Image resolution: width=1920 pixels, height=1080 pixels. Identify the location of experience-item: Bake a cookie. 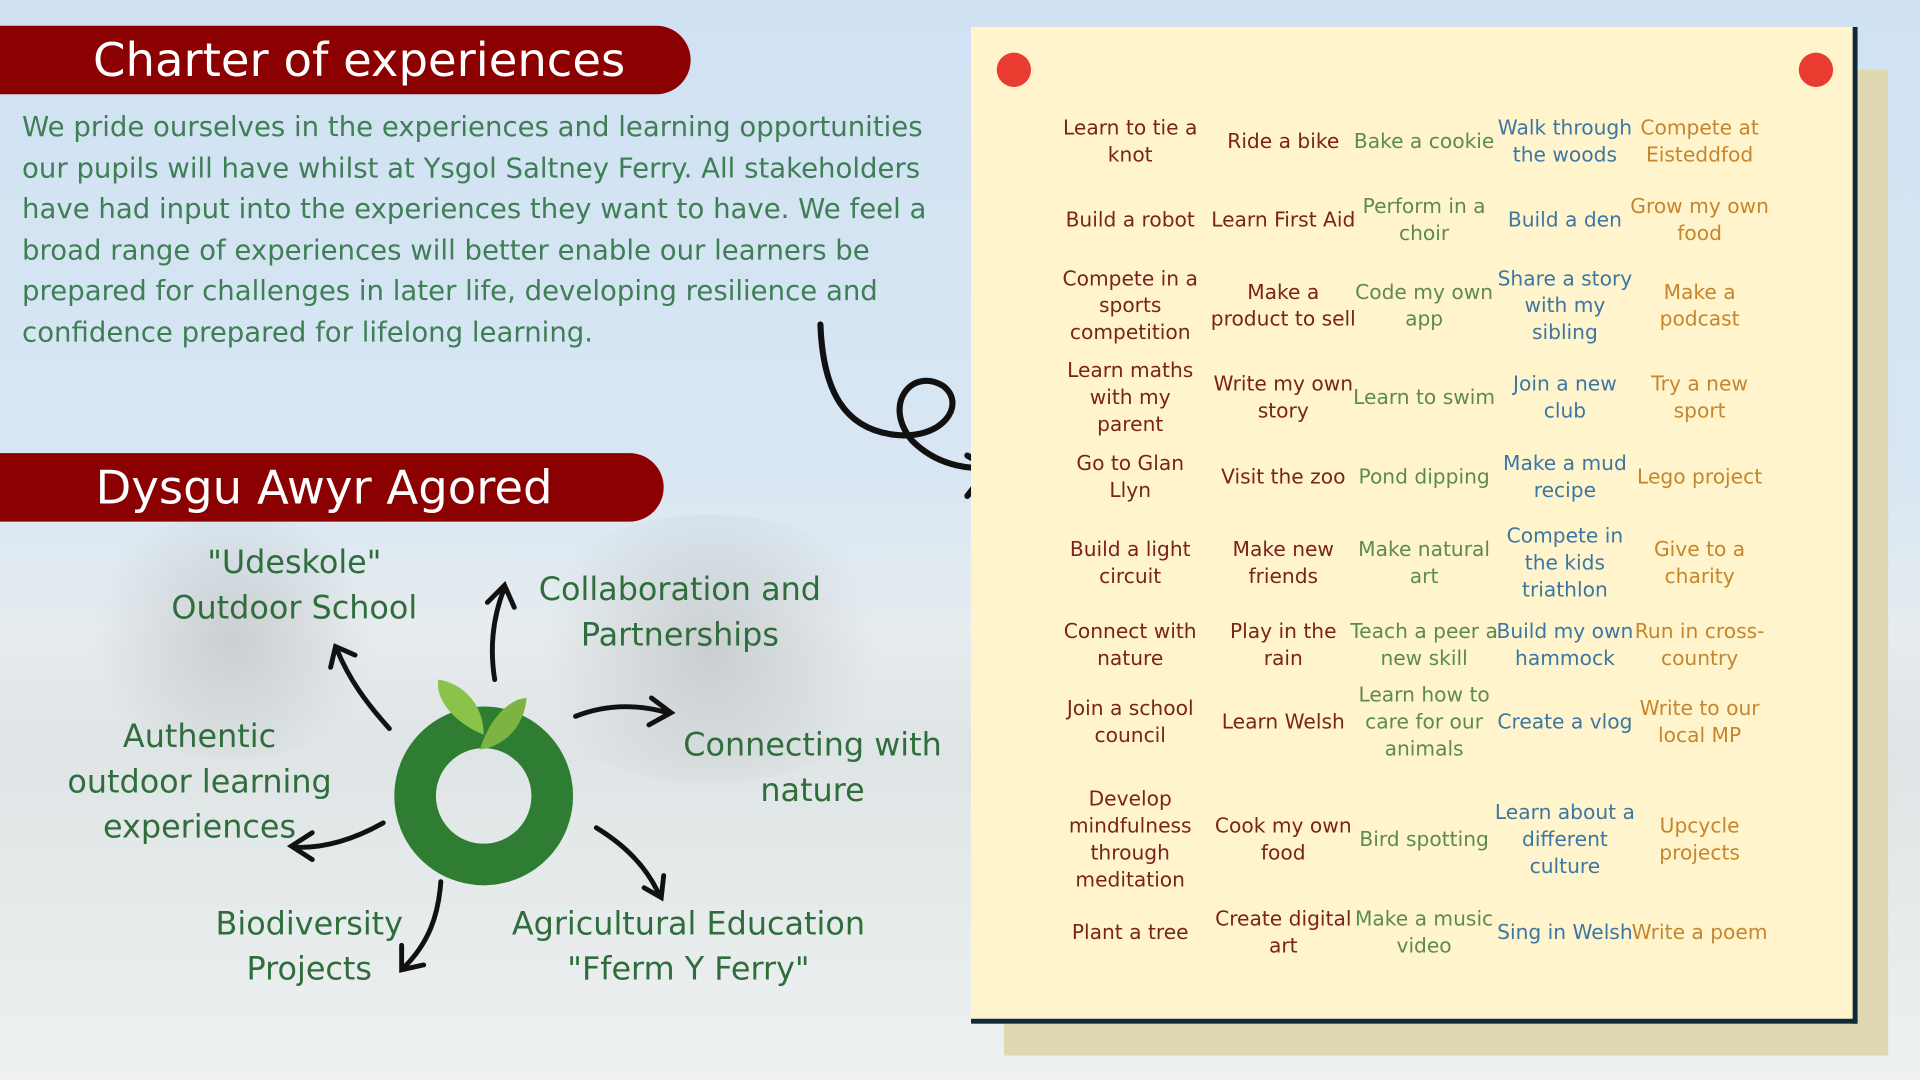
(1424, 141).